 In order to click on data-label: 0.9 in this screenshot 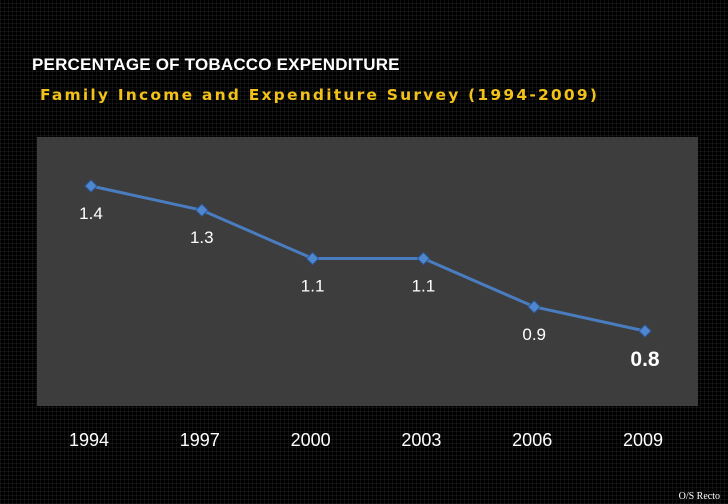, I will do `click(534, 334)`.